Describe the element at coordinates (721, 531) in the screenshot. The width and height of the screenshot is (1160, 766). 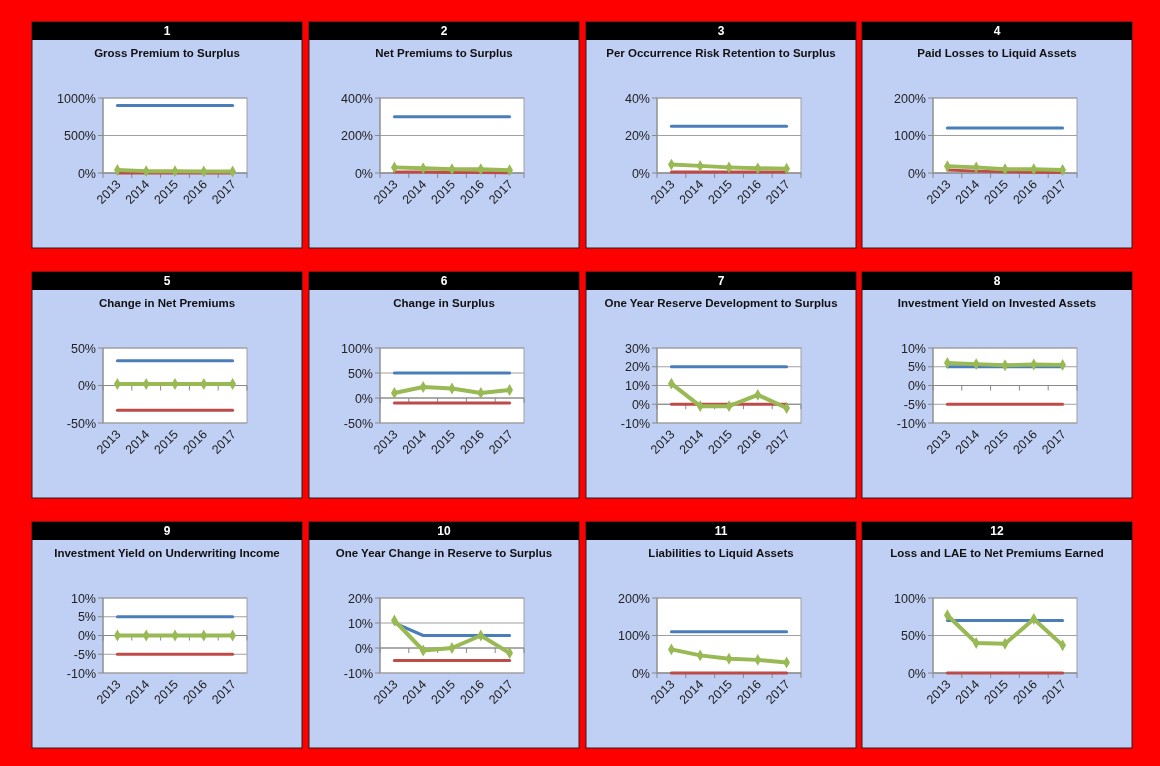
I see `text: 11` at that location.